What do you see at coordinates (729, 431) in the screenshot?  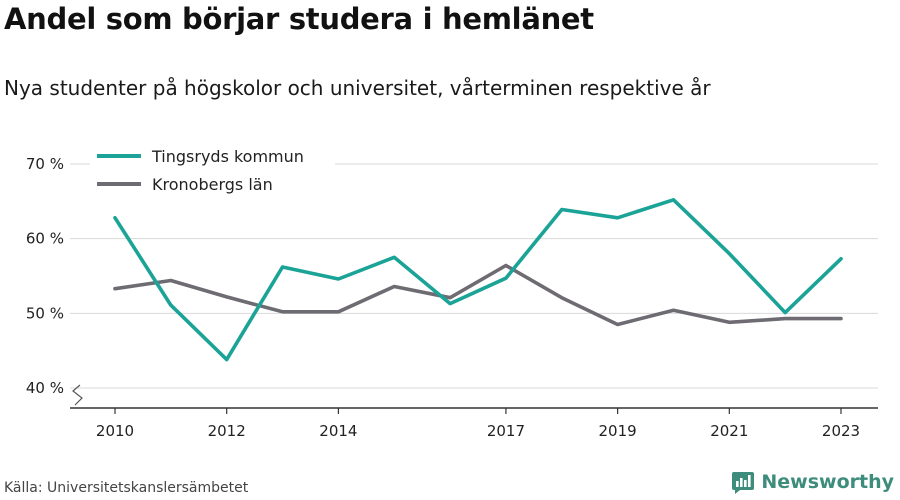 I see `x-tick-label: 2021` at bounding box center [729, 431].